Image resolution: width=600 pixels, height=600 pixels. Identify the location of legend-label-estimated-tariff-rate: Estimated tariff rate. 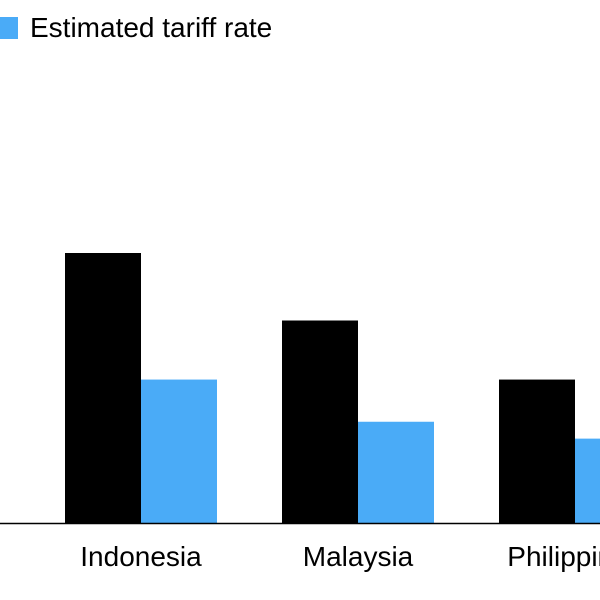
(151, 27).